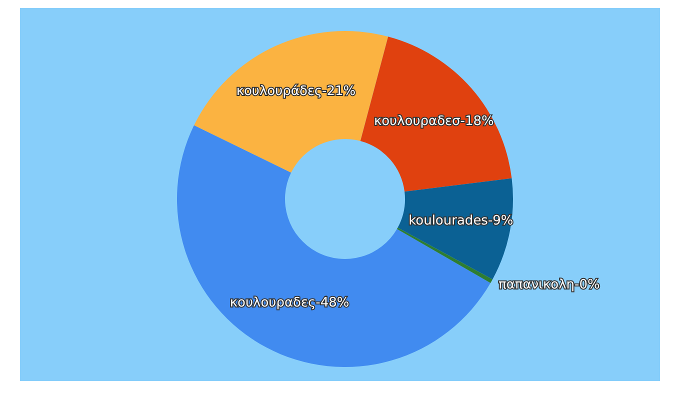 The image size is (680, 400). What do you see at coordinates (461, 220) in the screenshot?
I see `slice-label: koulourades-9%` at bounding box center [461, 220].